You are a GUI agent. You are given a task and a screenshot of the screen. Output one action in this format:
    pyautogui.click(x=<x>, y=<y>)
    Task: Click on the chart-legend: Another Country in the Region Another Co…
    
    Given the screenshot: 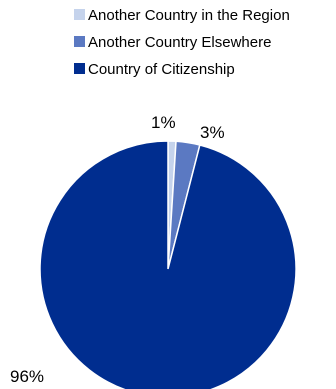 What is the action you would take?
    pyautogui.click(x=182, y=42)
    